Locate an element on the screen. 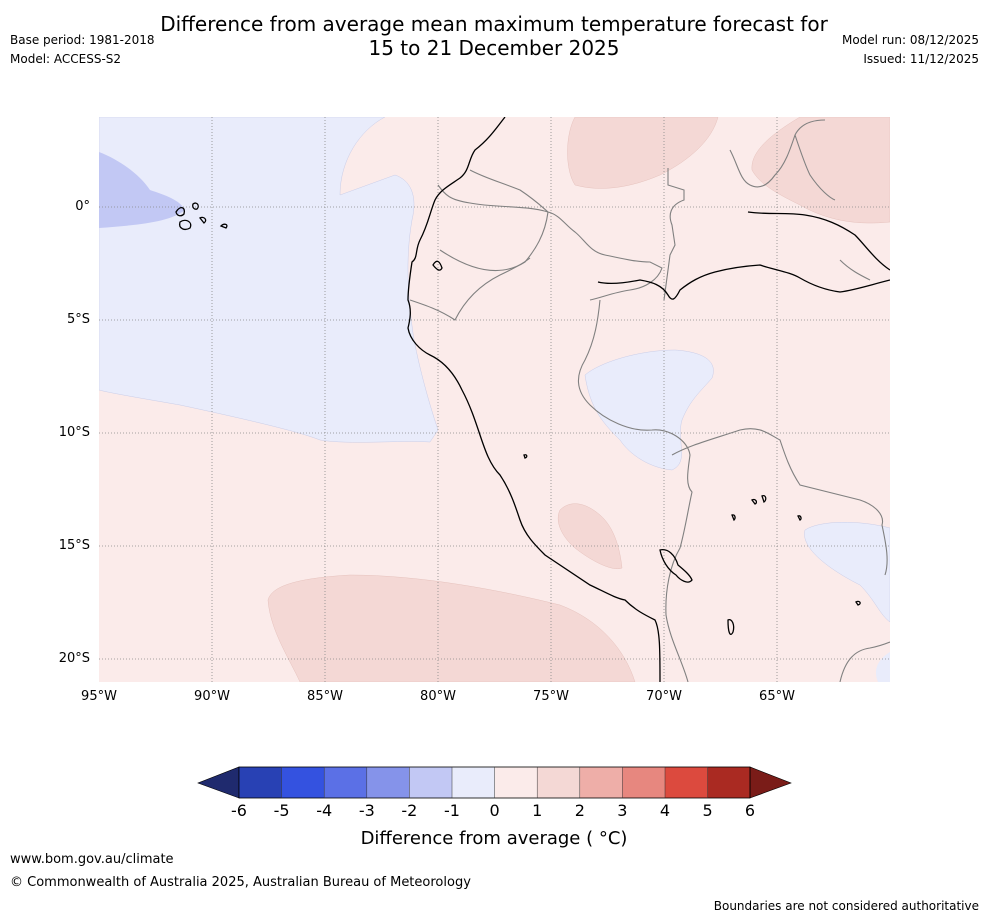 Image resolution: width=988 pixels, height=919 pixels. anomaly-1-to-2-peru is located at coordinates (590, 536).